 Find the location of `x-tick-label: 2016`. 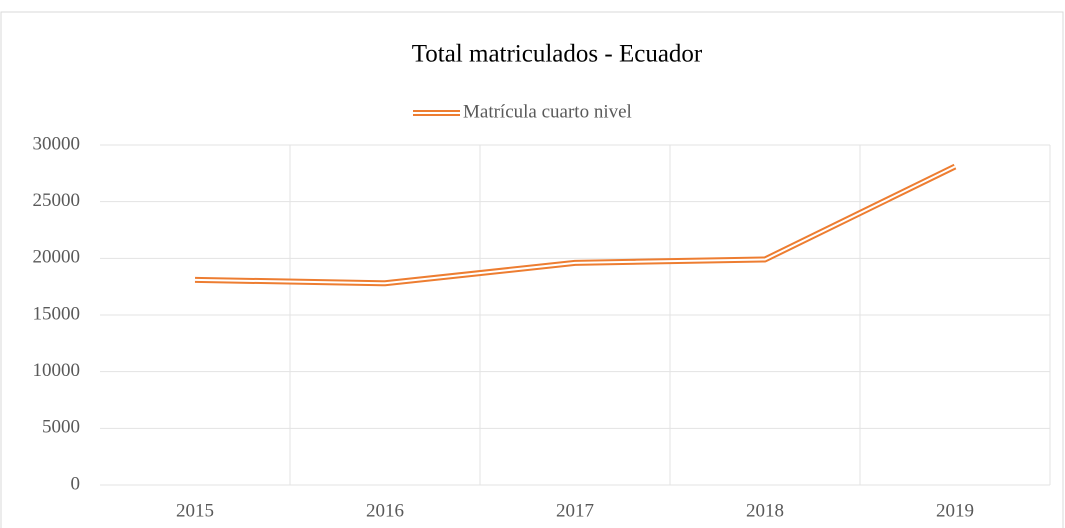

x-tick-label: 2016 is located at coordinates (385, 510).